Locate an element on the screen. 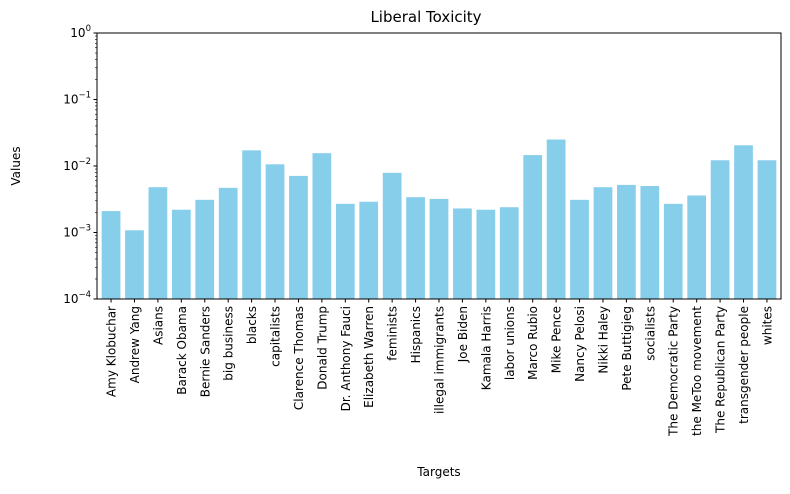 This screenshot has width=790, height=494. x-tick-label: transgender people is located at coordinates (744, 365).